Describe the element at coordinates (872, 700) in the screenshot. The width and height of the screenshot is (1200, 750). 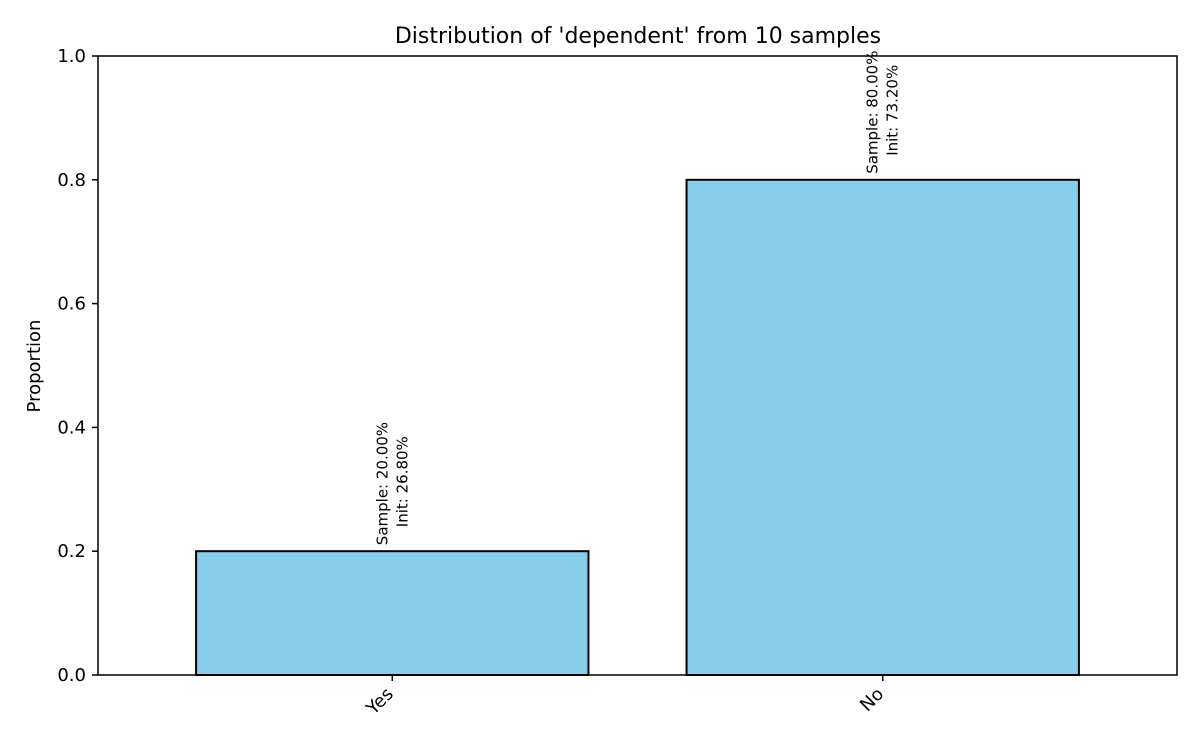
I see `x-tick-label-no: No` at that location.